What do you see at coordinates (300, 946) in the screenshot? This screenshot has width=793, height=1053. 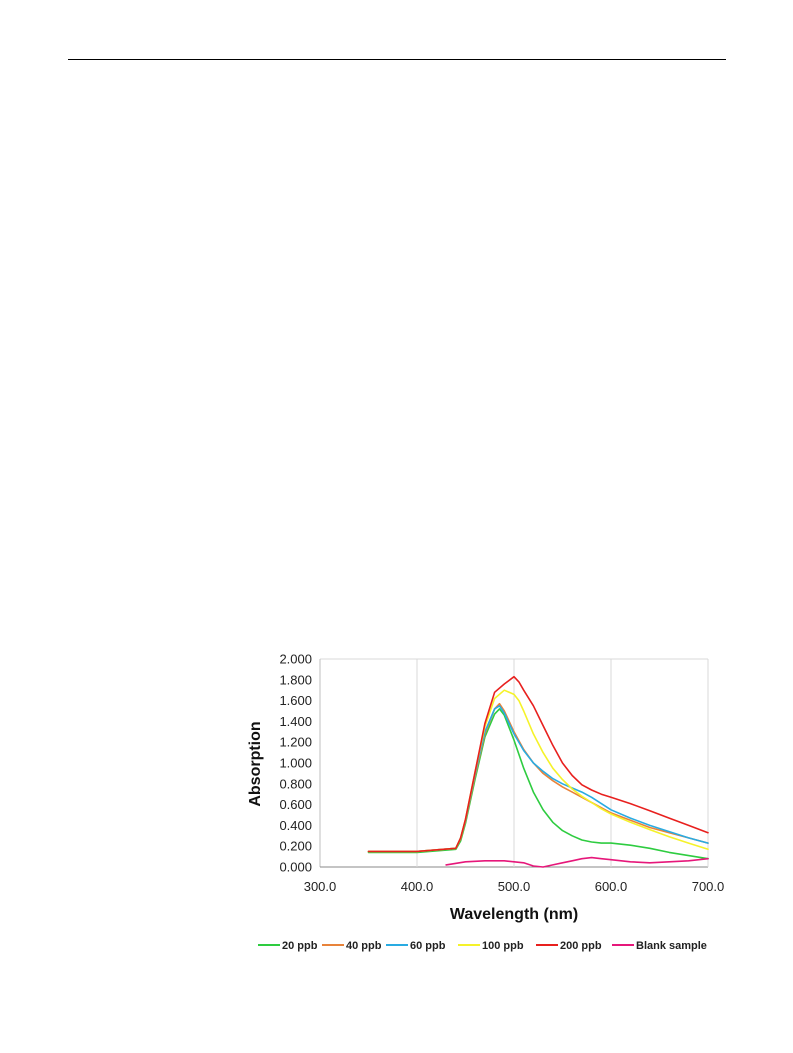 I see `legend-label: 20 ppb` at bounding box center [300, 946].